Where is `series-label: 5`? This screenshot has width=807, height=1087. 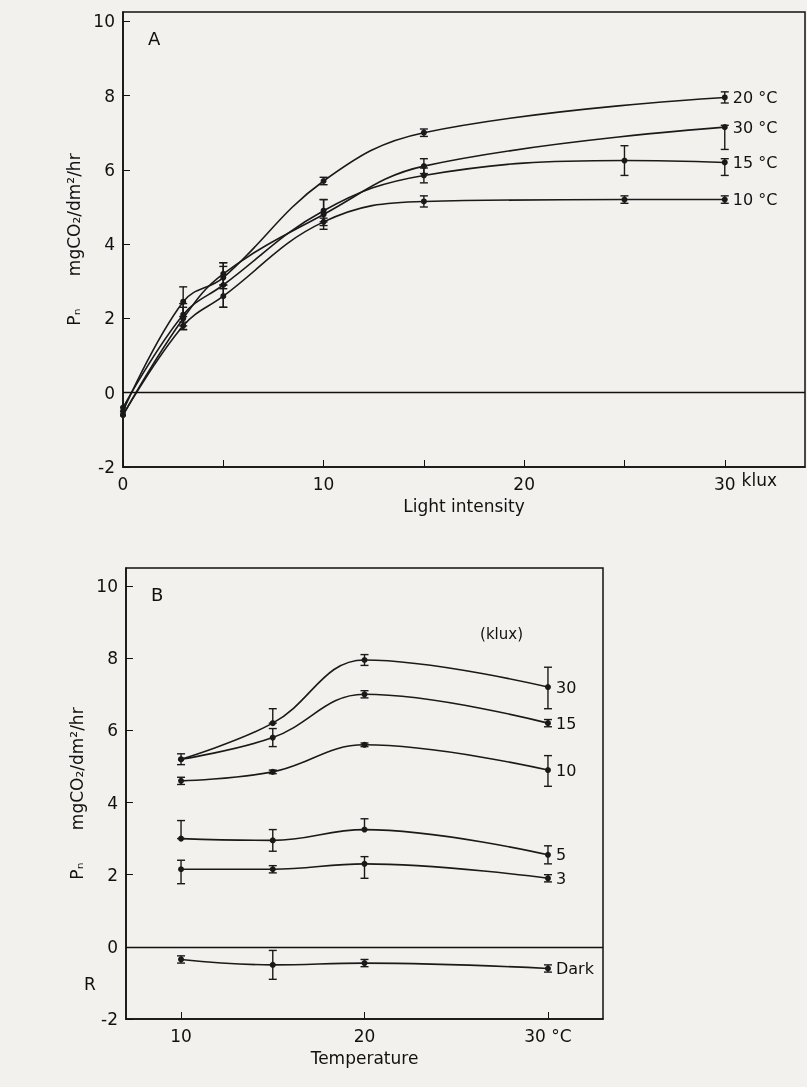
series-label: 5 is located at coordinates (561, 855).